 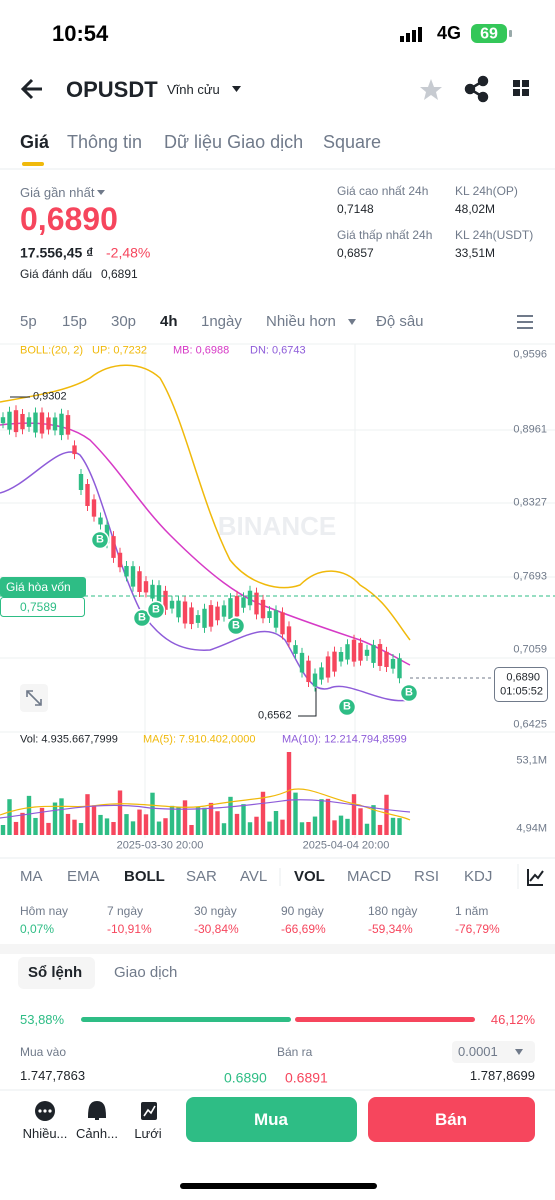 I want to click on stat-value: 0,7148, so click(x=355, y=208).